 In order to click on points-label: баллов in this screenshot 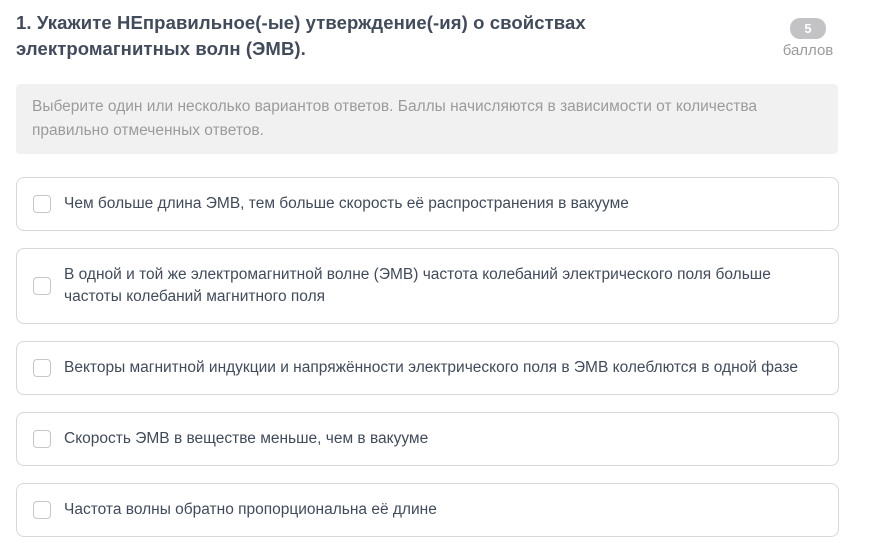, I will do `click(808, 50)`.